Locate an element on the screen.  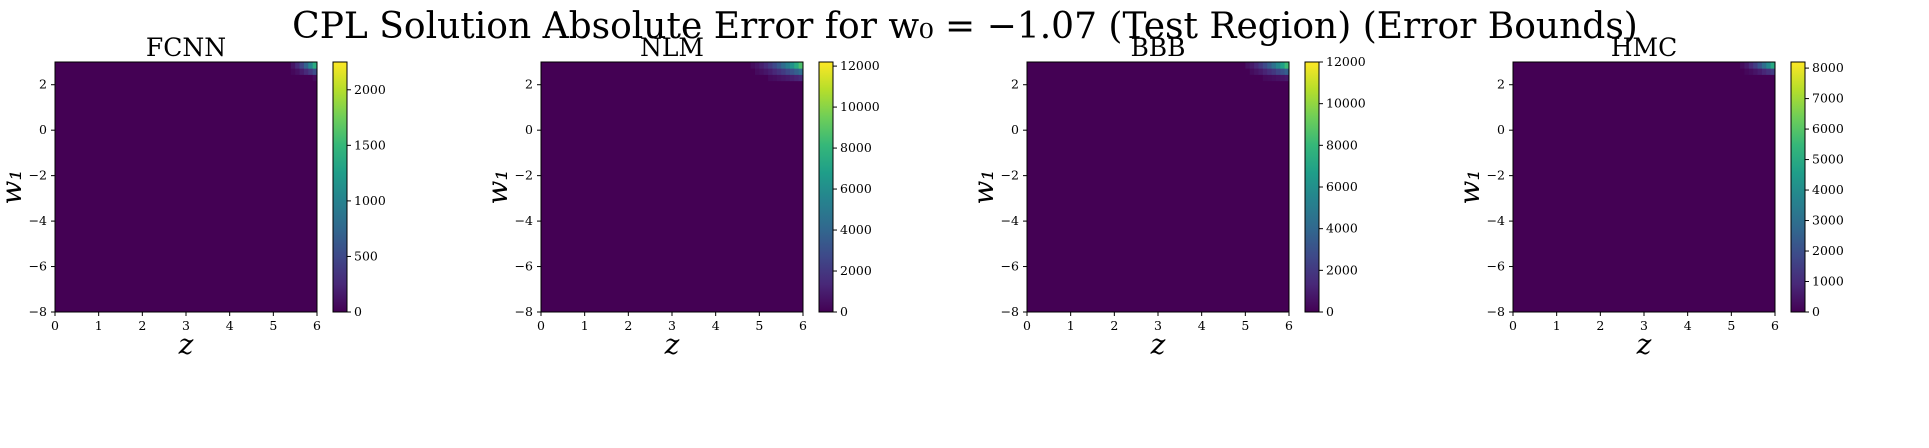
x-tick-label: 0 is located at coordinates (1027, 325).